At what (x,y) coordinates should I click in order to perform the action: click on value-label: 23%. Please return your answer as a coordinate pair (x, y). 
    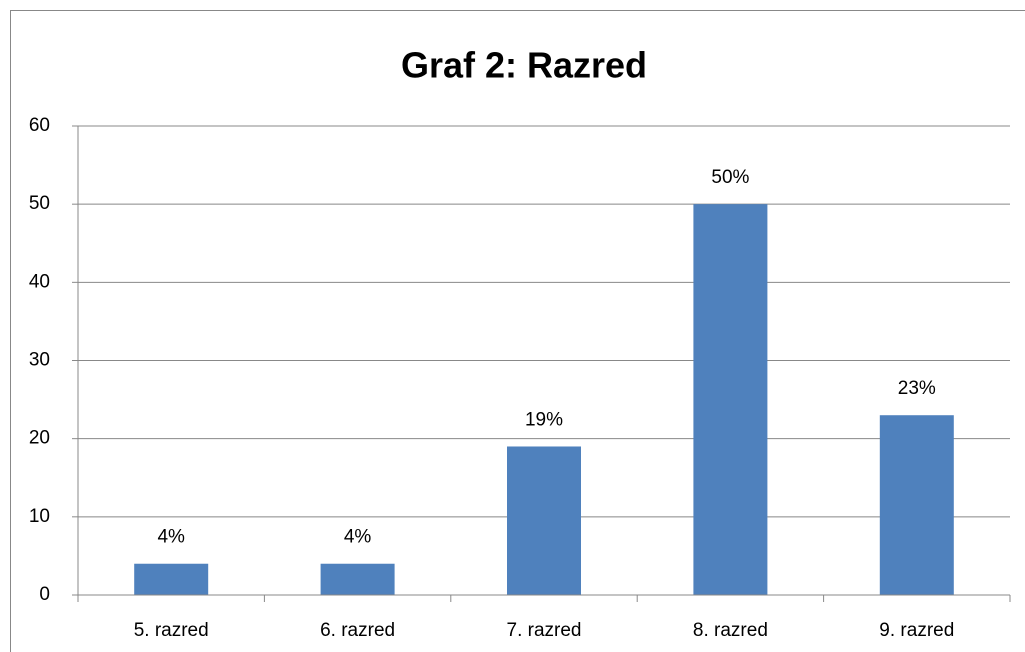
    Looking at the image, I should click on (917, 388).